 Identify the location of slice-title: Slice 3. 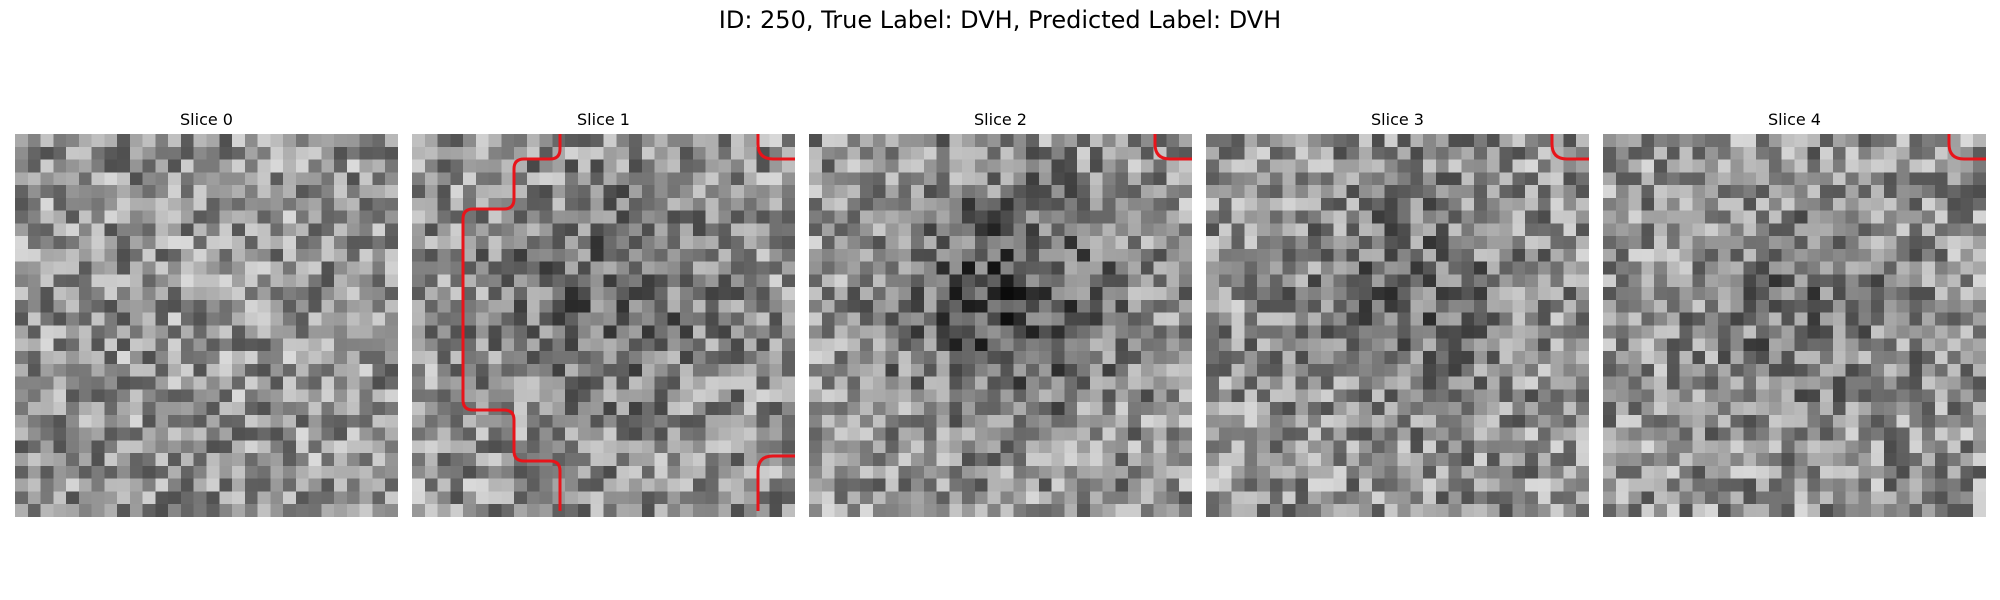
(1397, 119).